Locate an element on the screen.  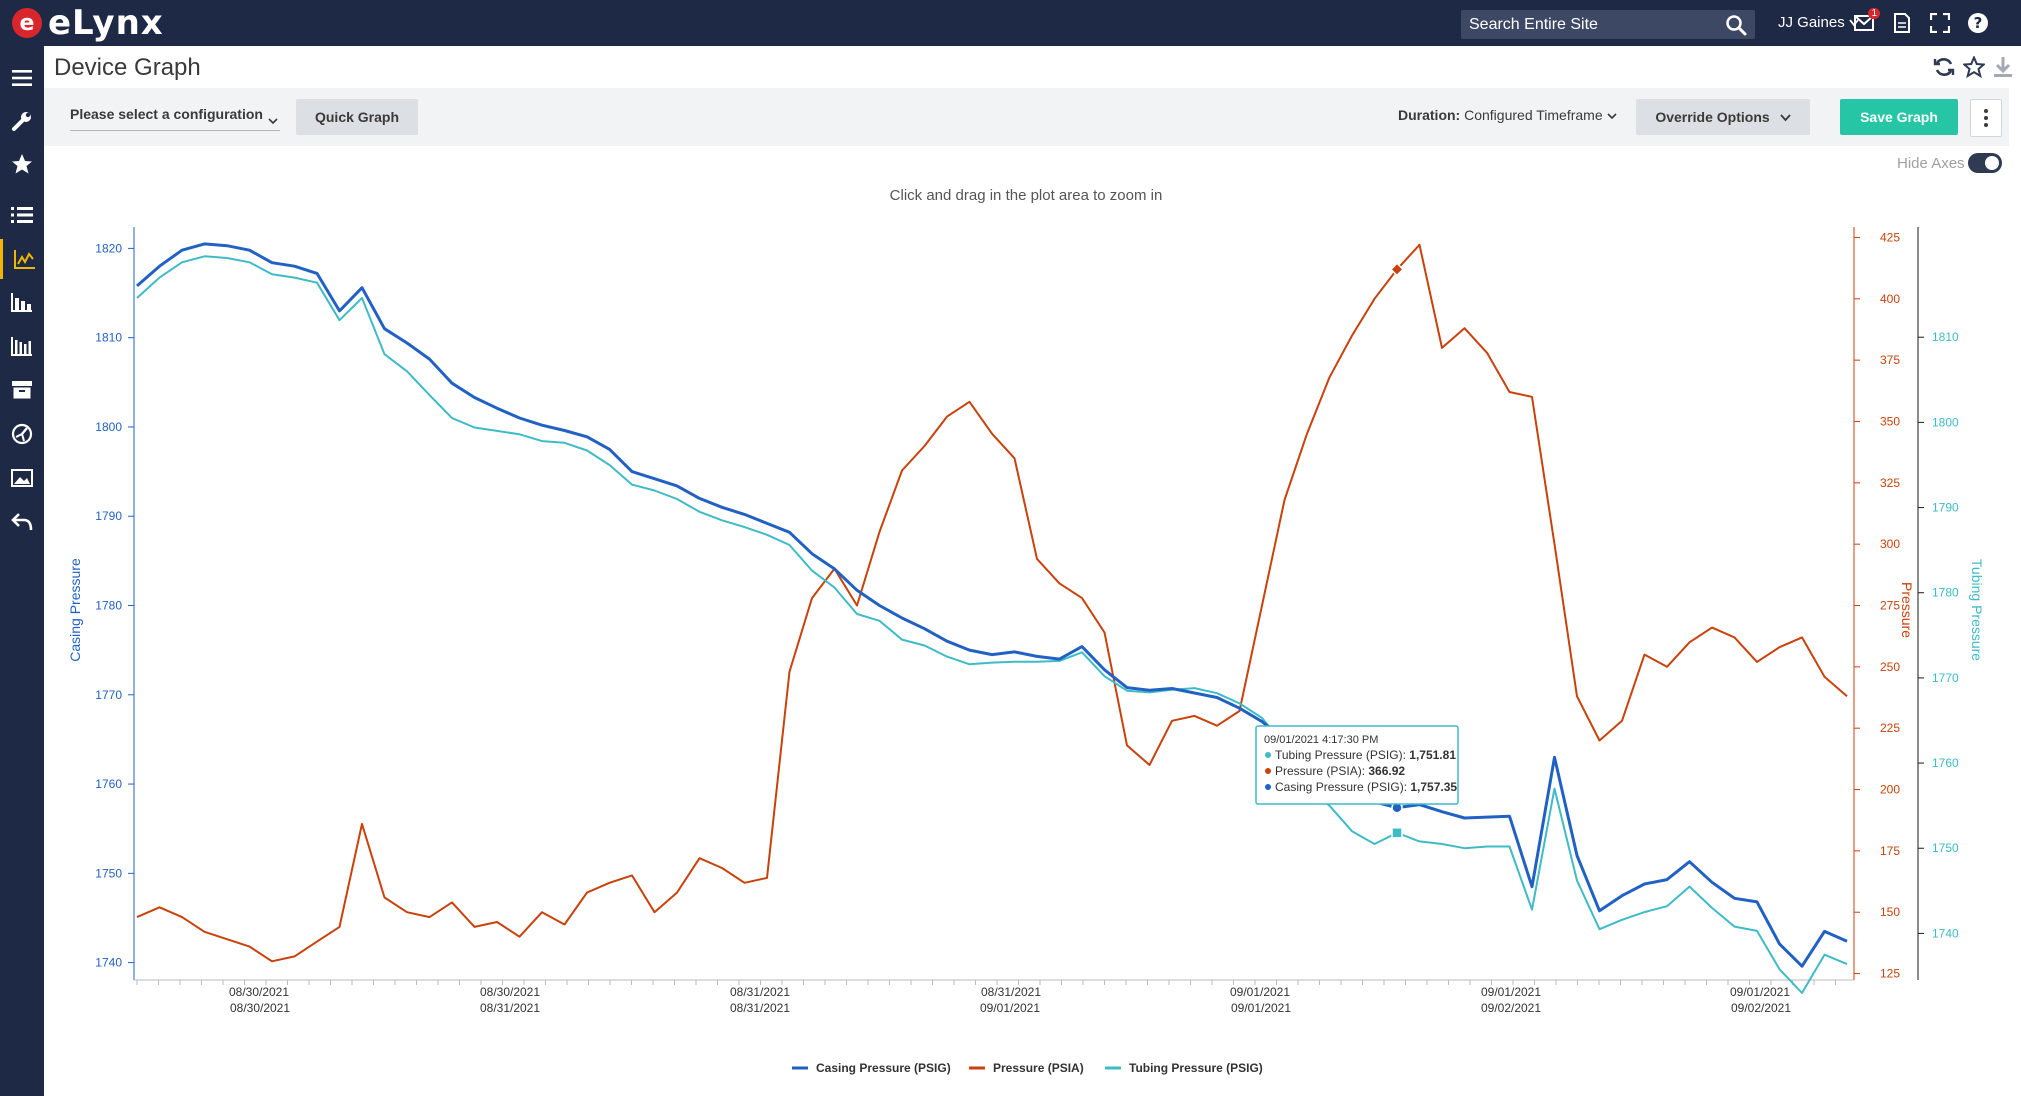
casing-tick-label: 1780 is located at coordinates (108, 606).